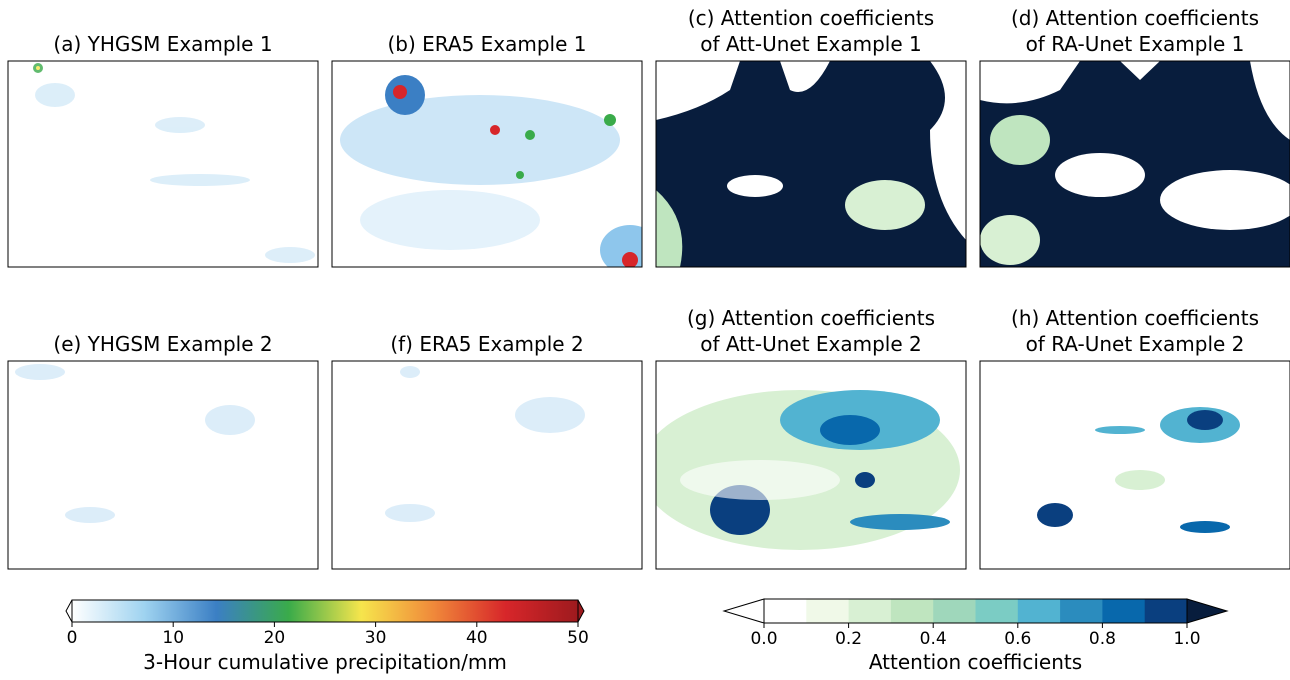 The width and height of the screenshot is (1290, 680). I want to click on colorbar-fill, so click(325, 611).